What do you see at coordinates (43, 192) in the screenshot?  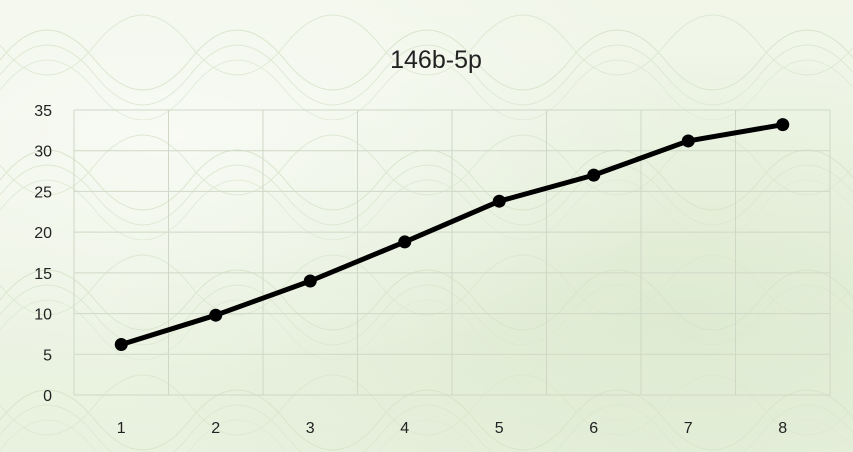 I see `y-tick-label: 25` at bounding box center [43, 192].